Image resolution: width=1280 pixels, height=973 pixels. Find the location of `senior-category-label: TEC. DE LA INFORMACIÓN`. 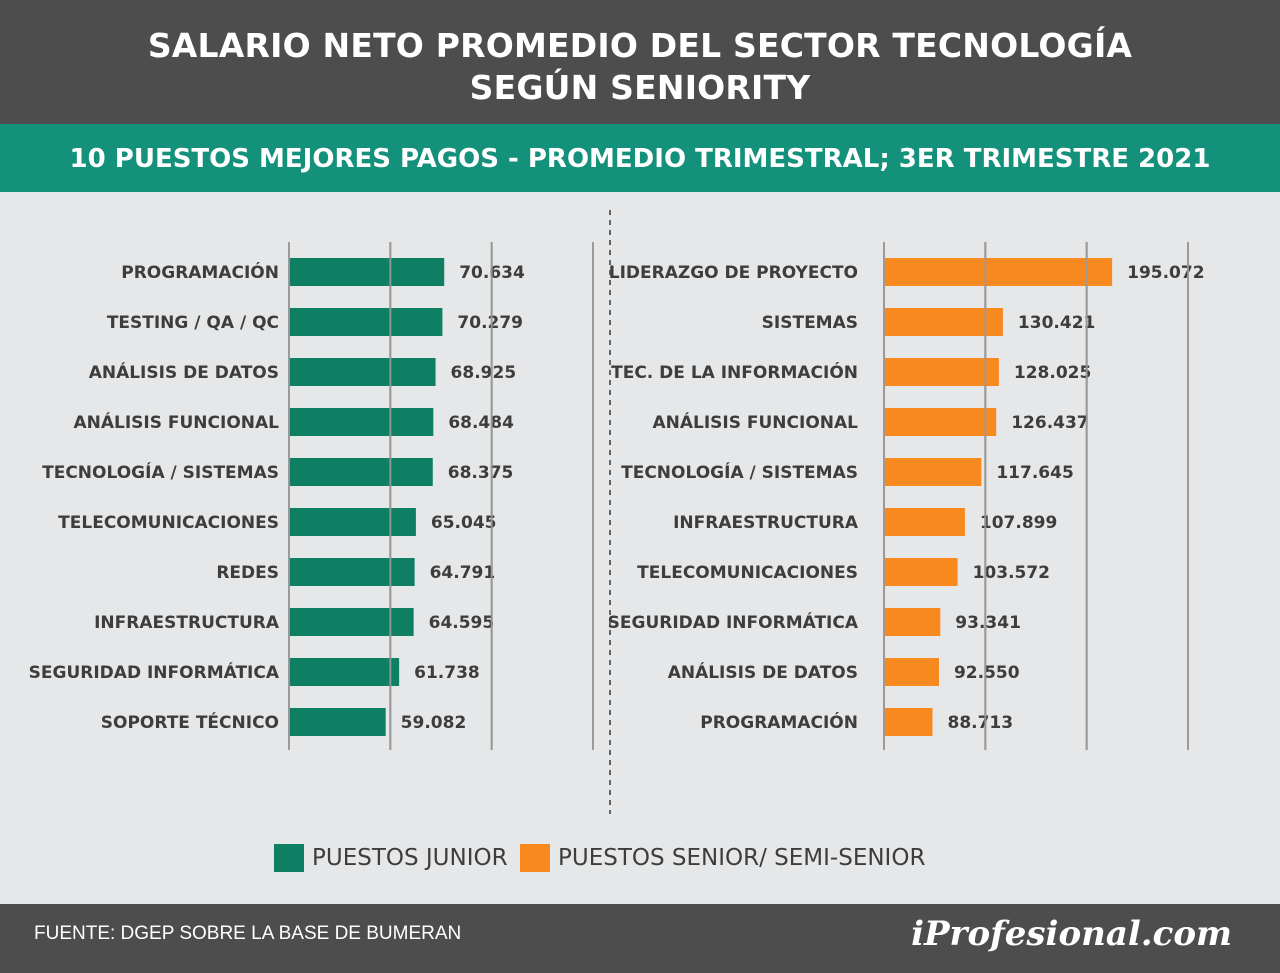

senior-category-label: TEC. DE LA INFORMACIÓN is located at coordinates (734, 372).